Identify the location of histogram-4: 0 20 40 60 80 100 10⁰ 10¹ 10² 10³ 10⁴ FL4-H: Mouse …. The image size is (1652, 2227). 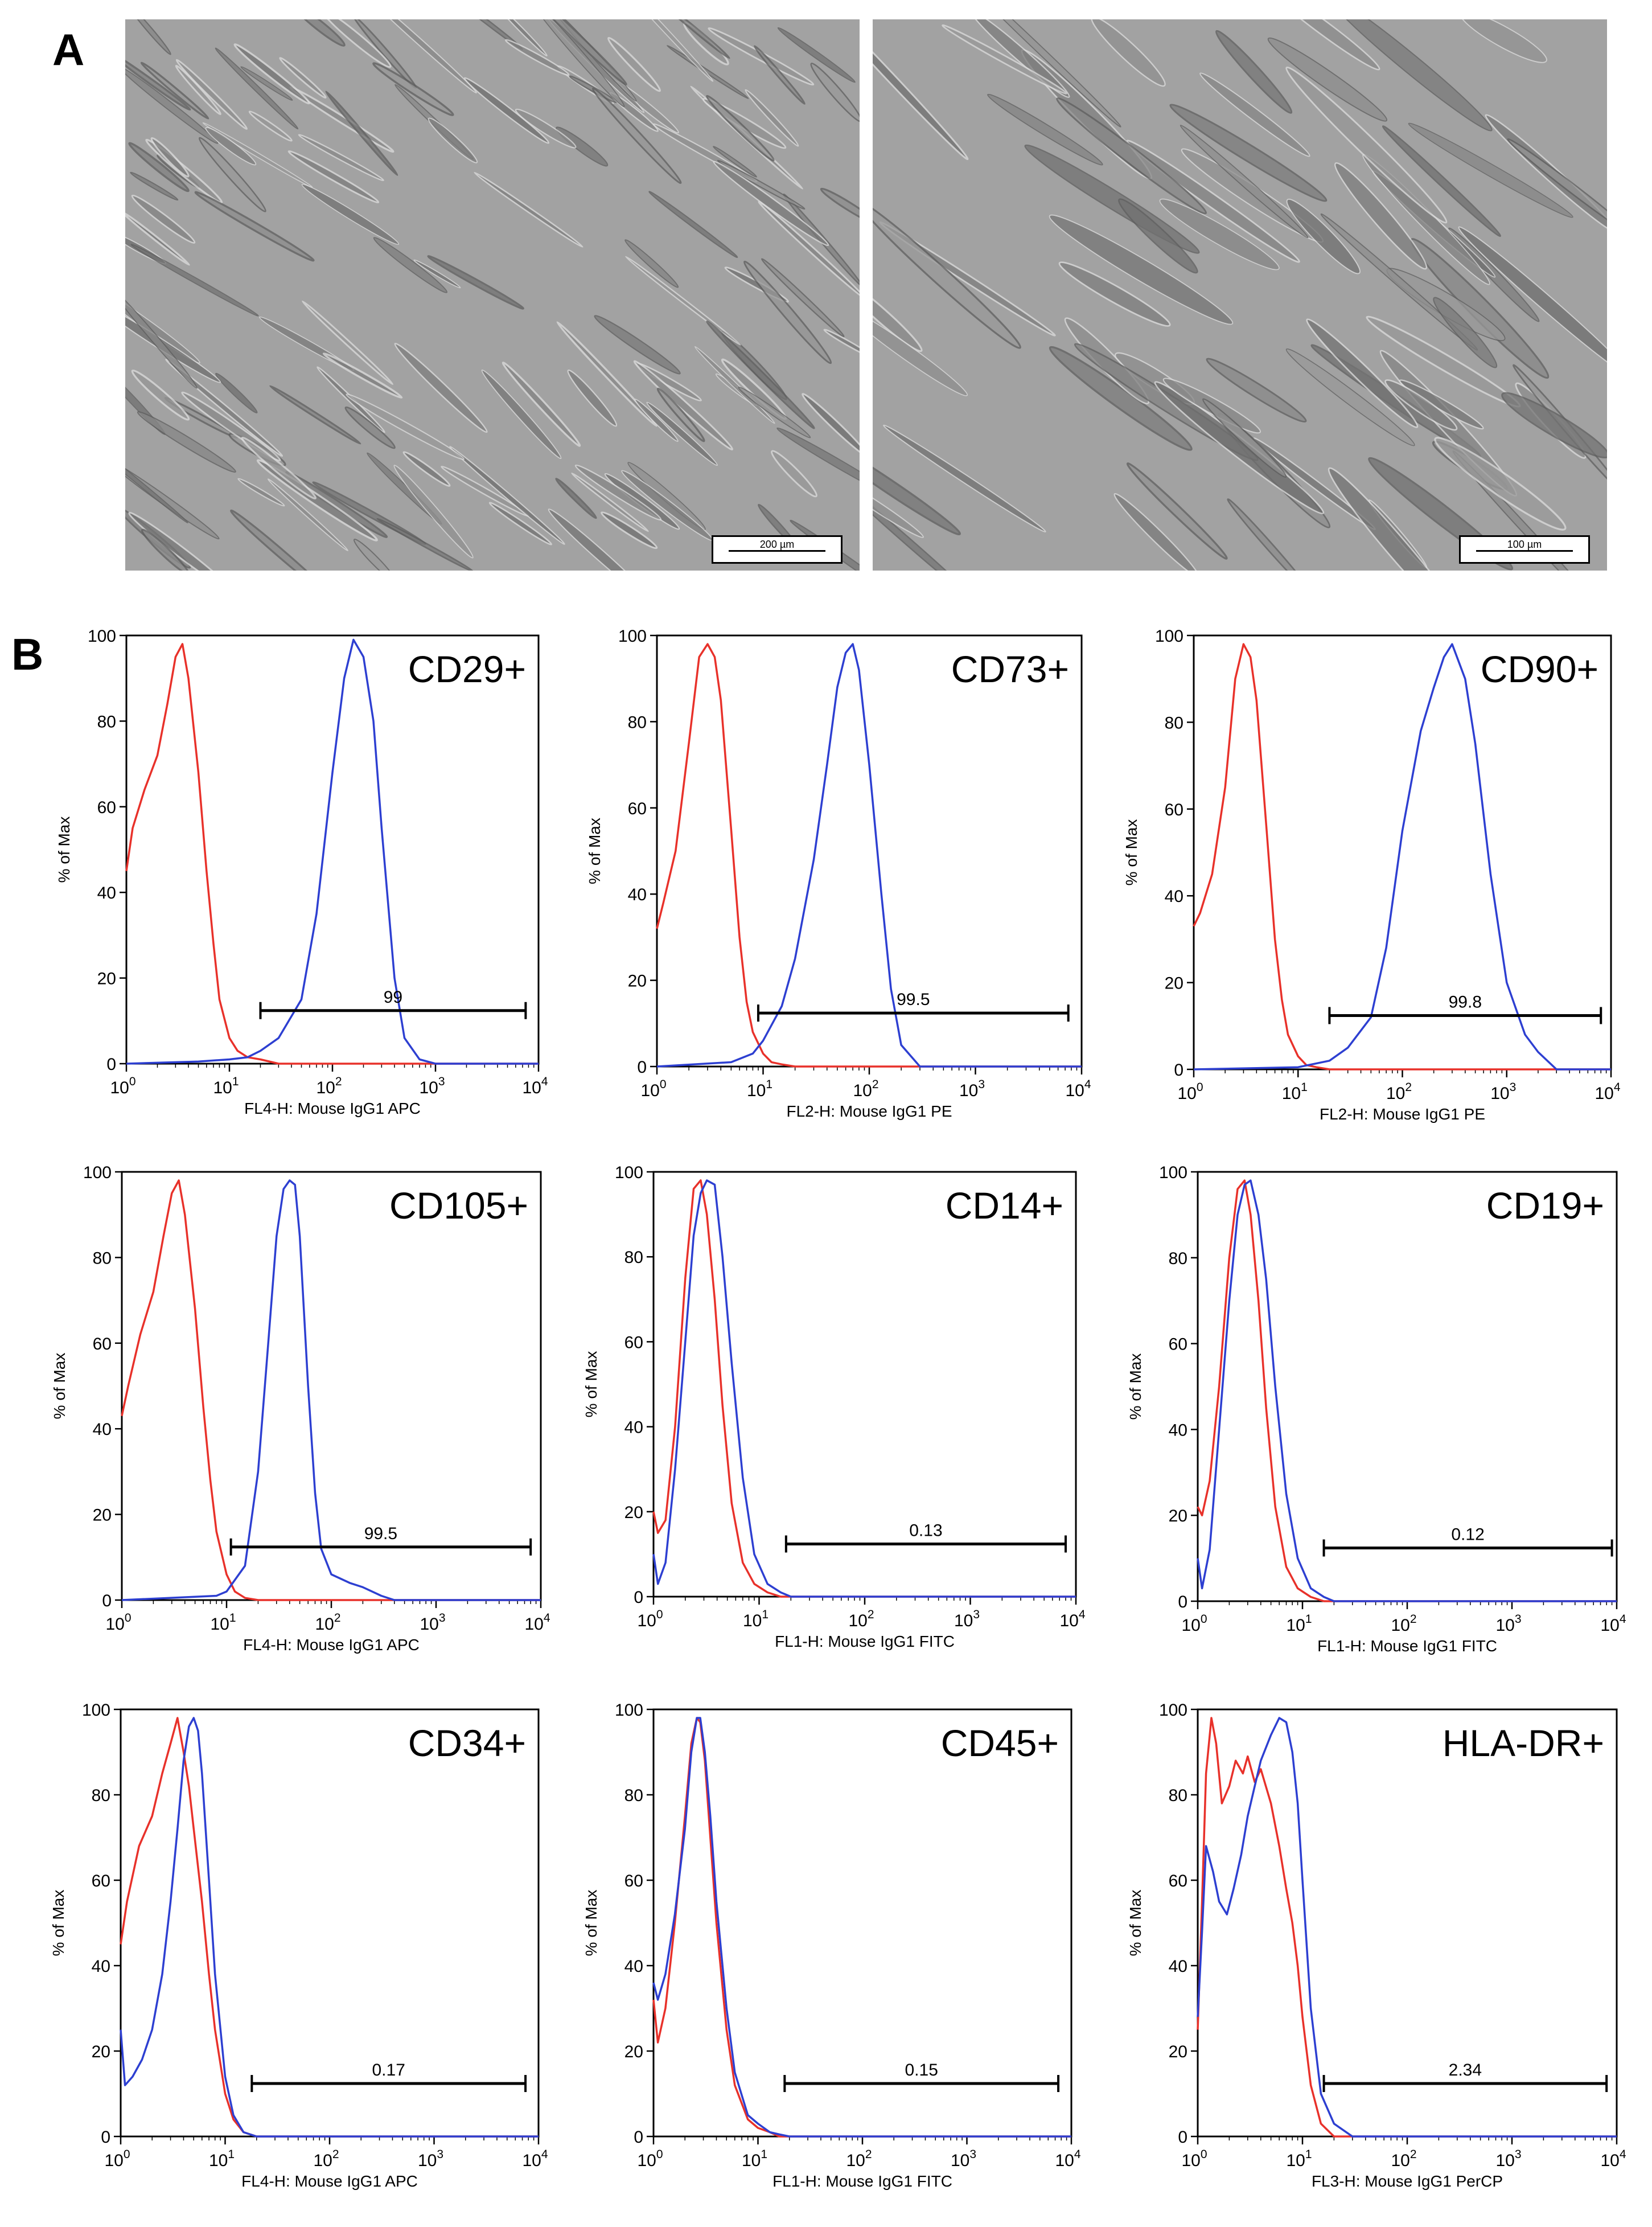
(300, 1408).